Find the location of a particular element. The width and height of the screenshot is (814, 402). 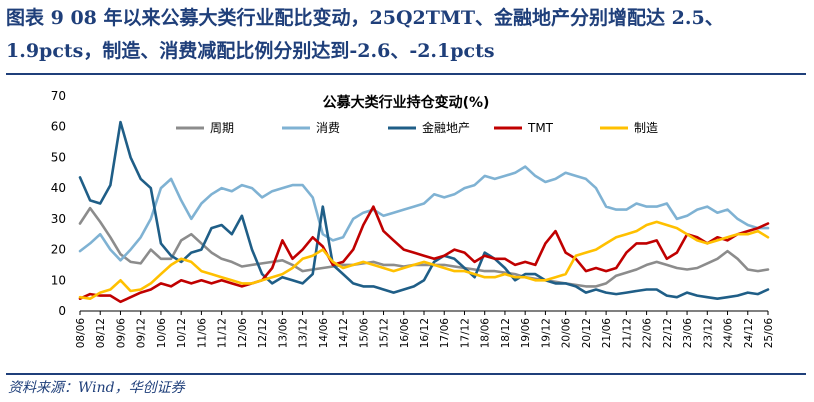

x-tick-label: 12/12 is located at coordinates (263, 333).